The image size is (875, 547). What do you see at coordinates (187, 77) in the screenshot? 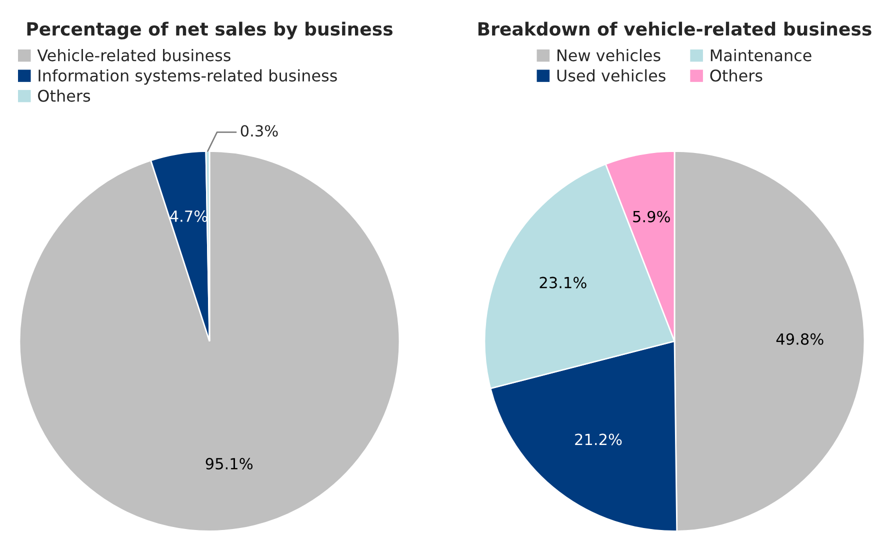
I see `legend-label: Information systems-related business` at bounding box center [187, 77].